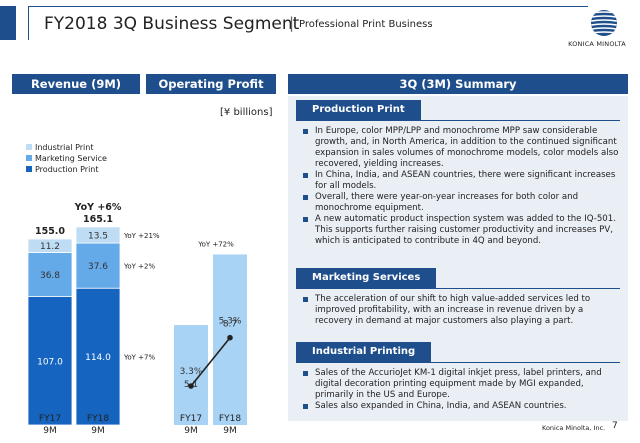  What do you see at coordinates (76, 84) in the screenshot?
I see `revenue-panel-header: Revenue (9M)` at bounding box center [76, 84].